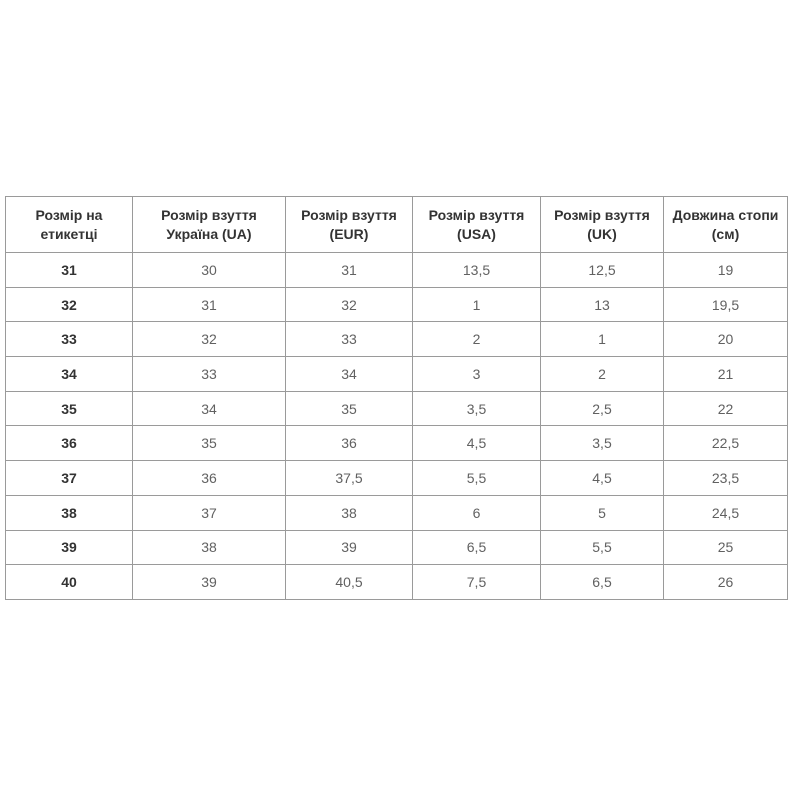 The width and height of the screenshot is (800, 800). What do you see at coordinates (725, 582) in the screenshot?
I see `table-cell: 26` at bounding box center [725, 582].